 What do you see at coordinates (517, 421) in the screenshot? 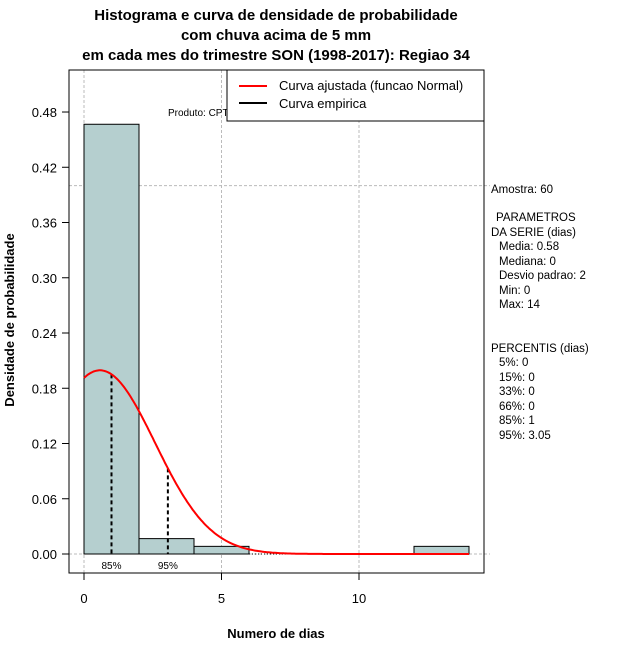
I see `percentil-85: 85%: 1` at bounding box center [517, 421].